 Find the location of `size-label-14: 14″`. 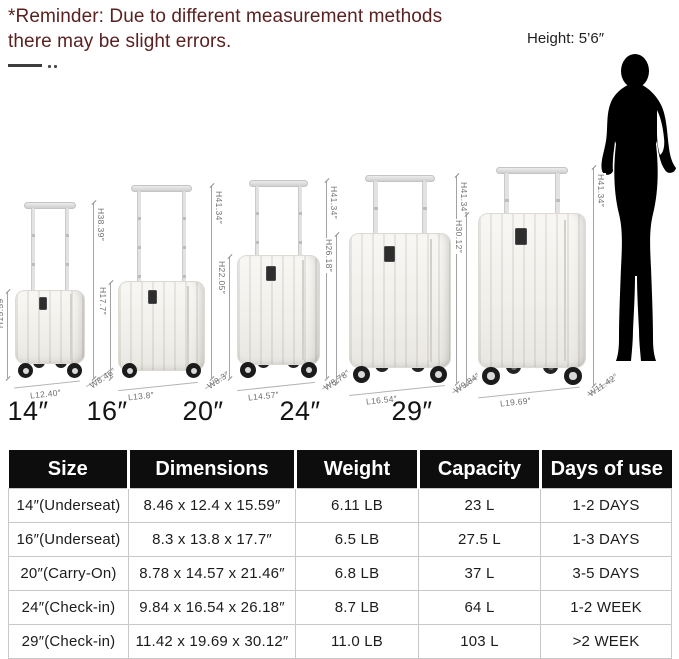

size-label-14: 14″ is located at coordinates (28, 411).